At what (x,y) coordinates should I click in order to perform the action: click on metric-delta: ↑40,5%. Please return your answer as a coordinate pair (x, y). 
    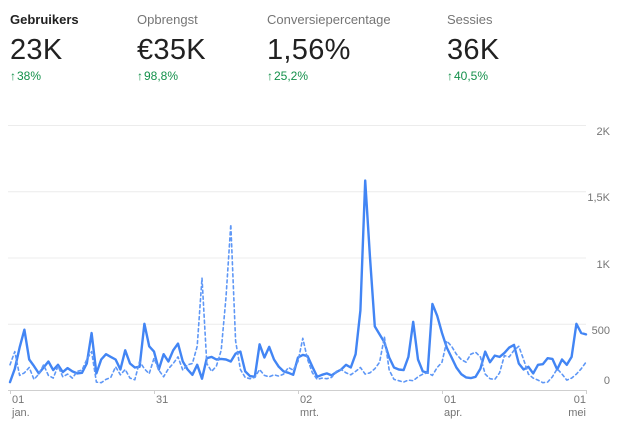
    Looking at the image, I should click on (532, 76).